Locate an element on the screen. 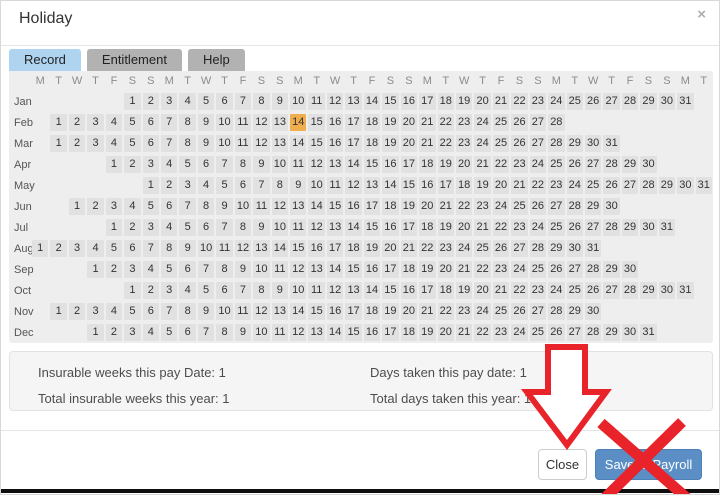 The image size is (720, 495). day-cell: 20 is located at coordinates (482, 101).